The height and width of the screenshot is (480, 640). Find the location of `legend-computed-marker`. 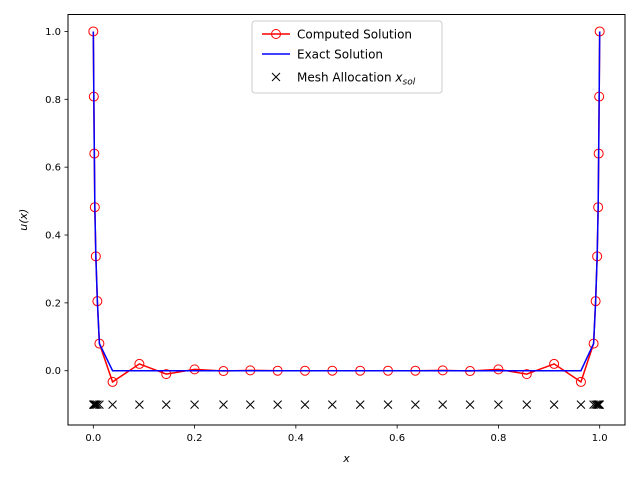

legend-computed-marker is located at coordinates (276, 34).